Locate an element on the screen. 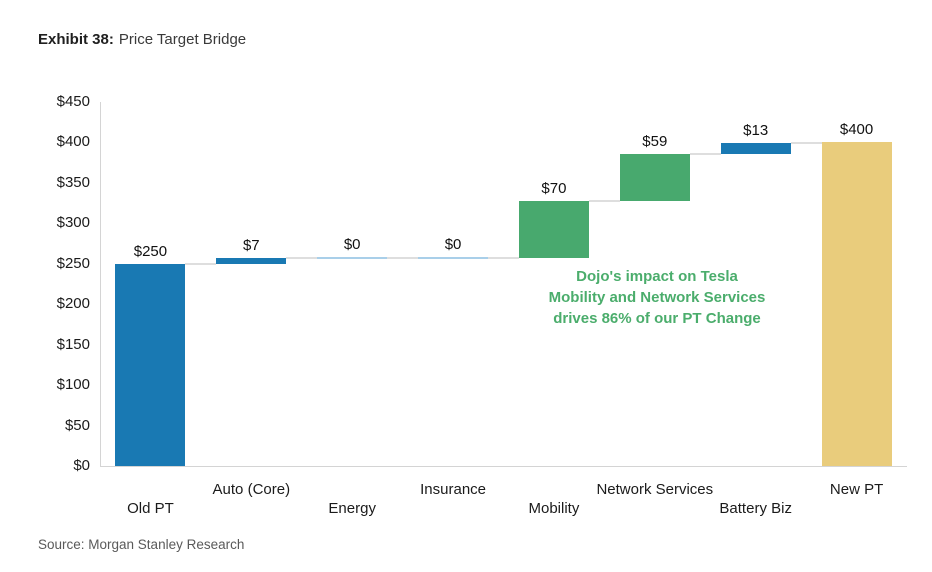 The height and width of the screenshot is (572, 932). x-axis-line is located at coordinates (503, 466).